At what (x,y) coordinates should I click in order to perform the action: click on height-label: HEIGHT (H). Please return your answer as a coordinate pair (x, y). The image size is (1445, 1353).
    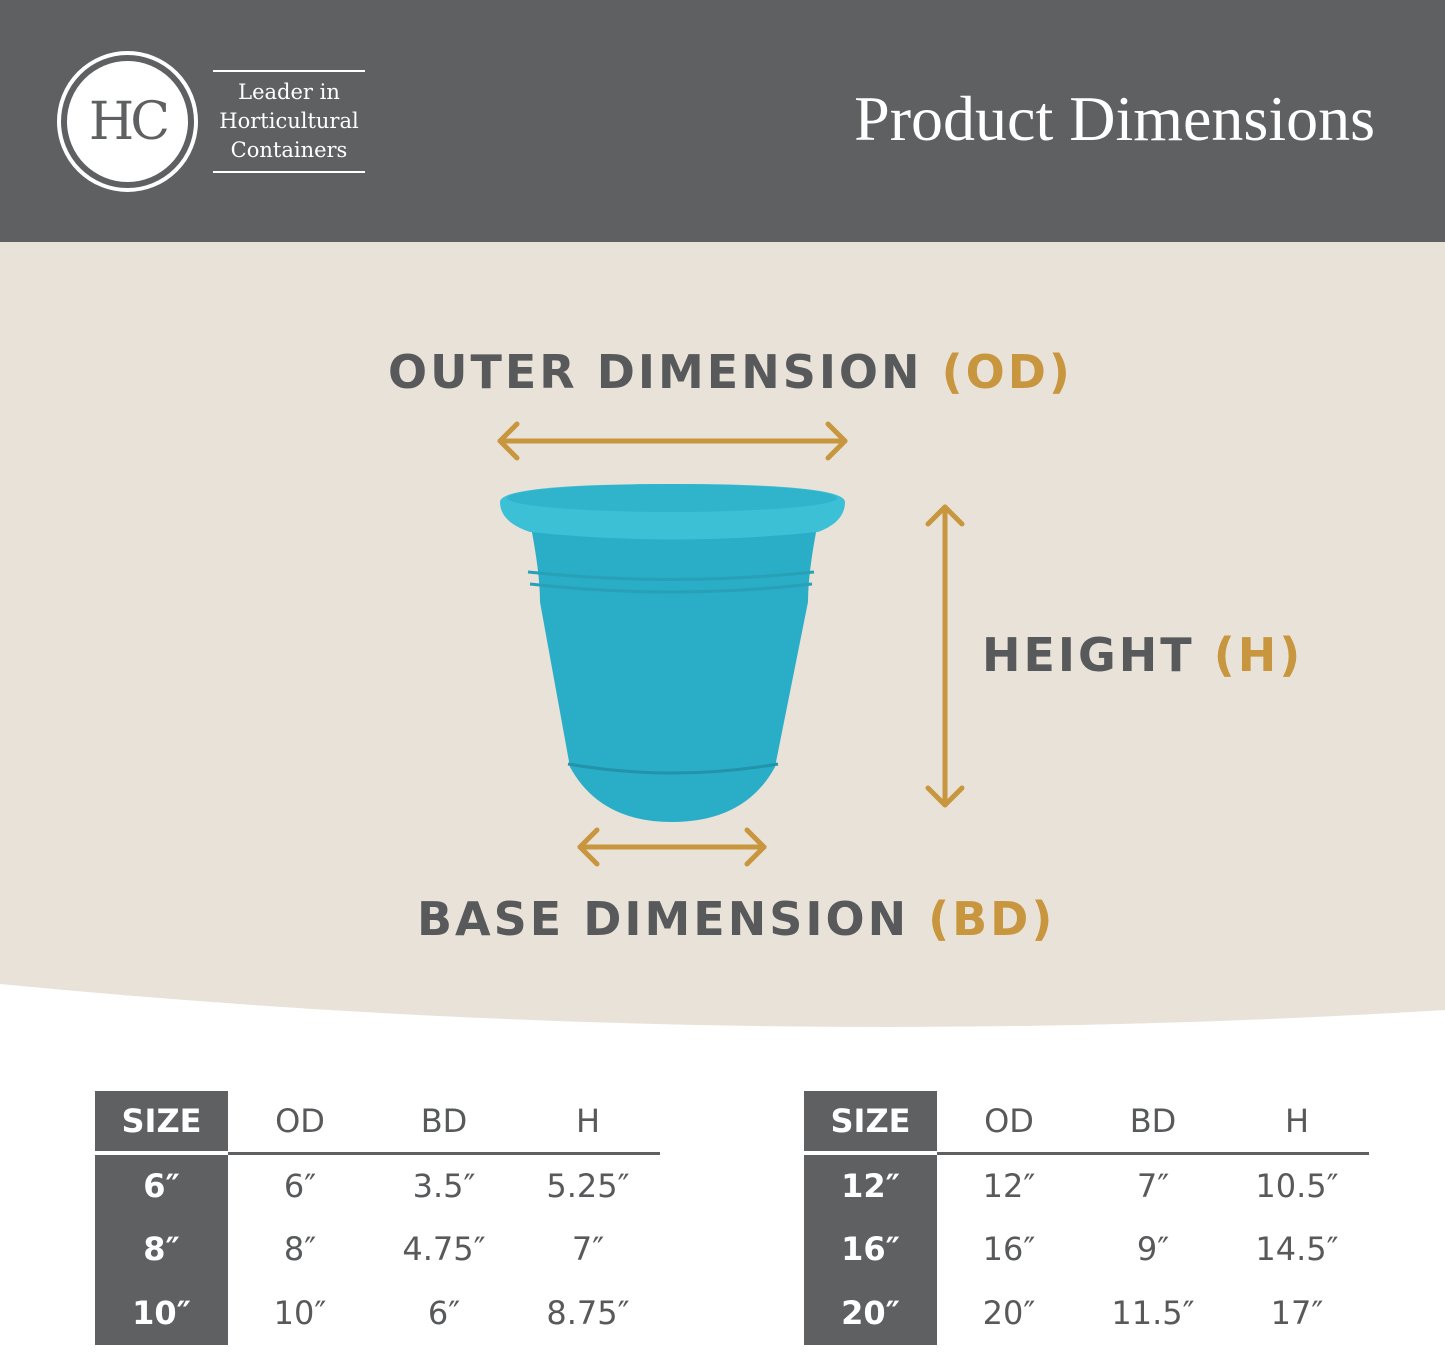
    Looking at the image, I should click on (1143, 655).